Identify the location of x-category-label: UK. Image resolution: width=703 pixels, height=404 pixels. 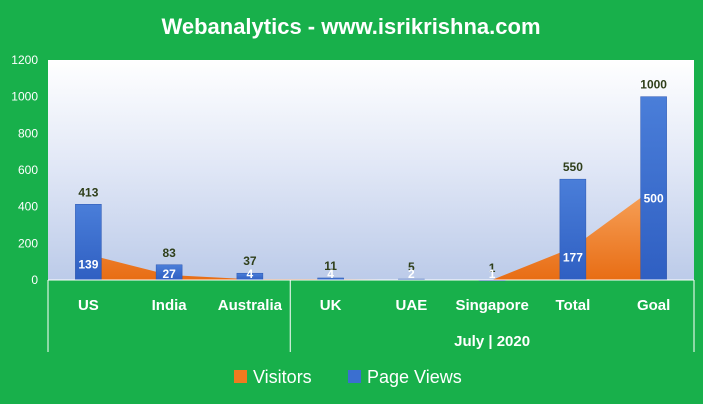
(331, 305).